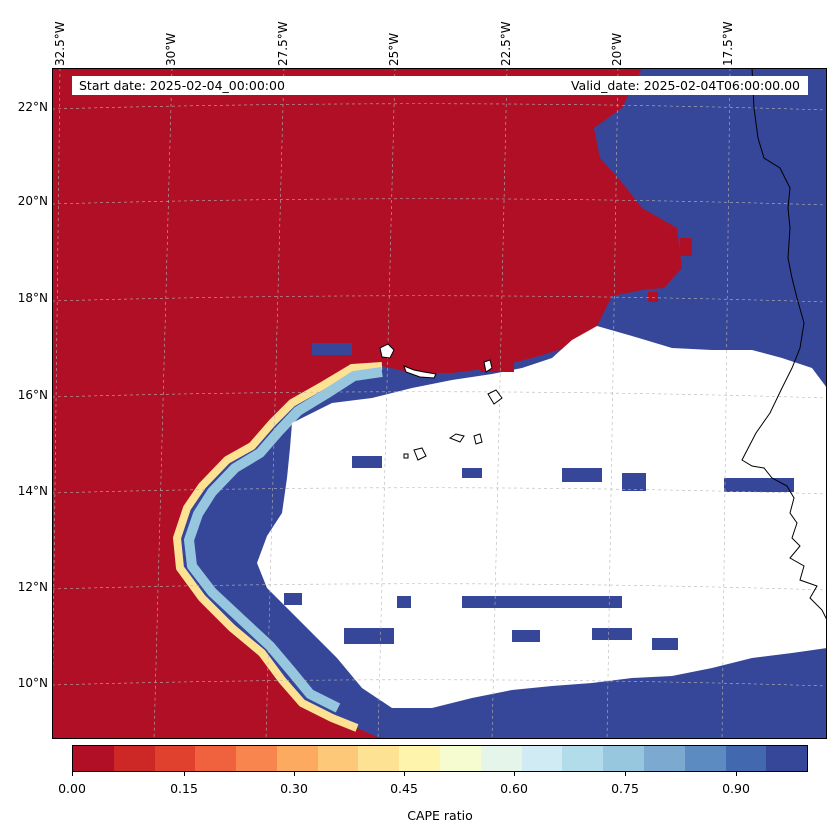  What do you see at coordinates (625, 788) in the screenshot?
I see `colorbar-label: 0.75` at bounding box center [625, 788].